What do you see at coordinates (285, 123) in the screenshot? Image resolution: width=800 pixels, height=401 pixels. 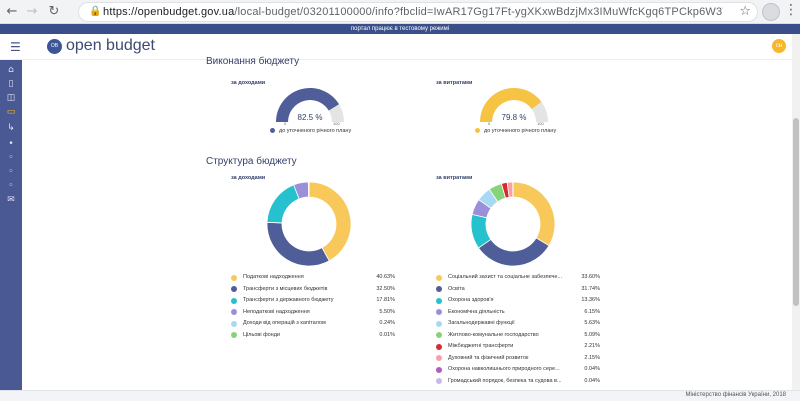 I see `revenue-tick-min: 0` at bounding box center [285, 123].